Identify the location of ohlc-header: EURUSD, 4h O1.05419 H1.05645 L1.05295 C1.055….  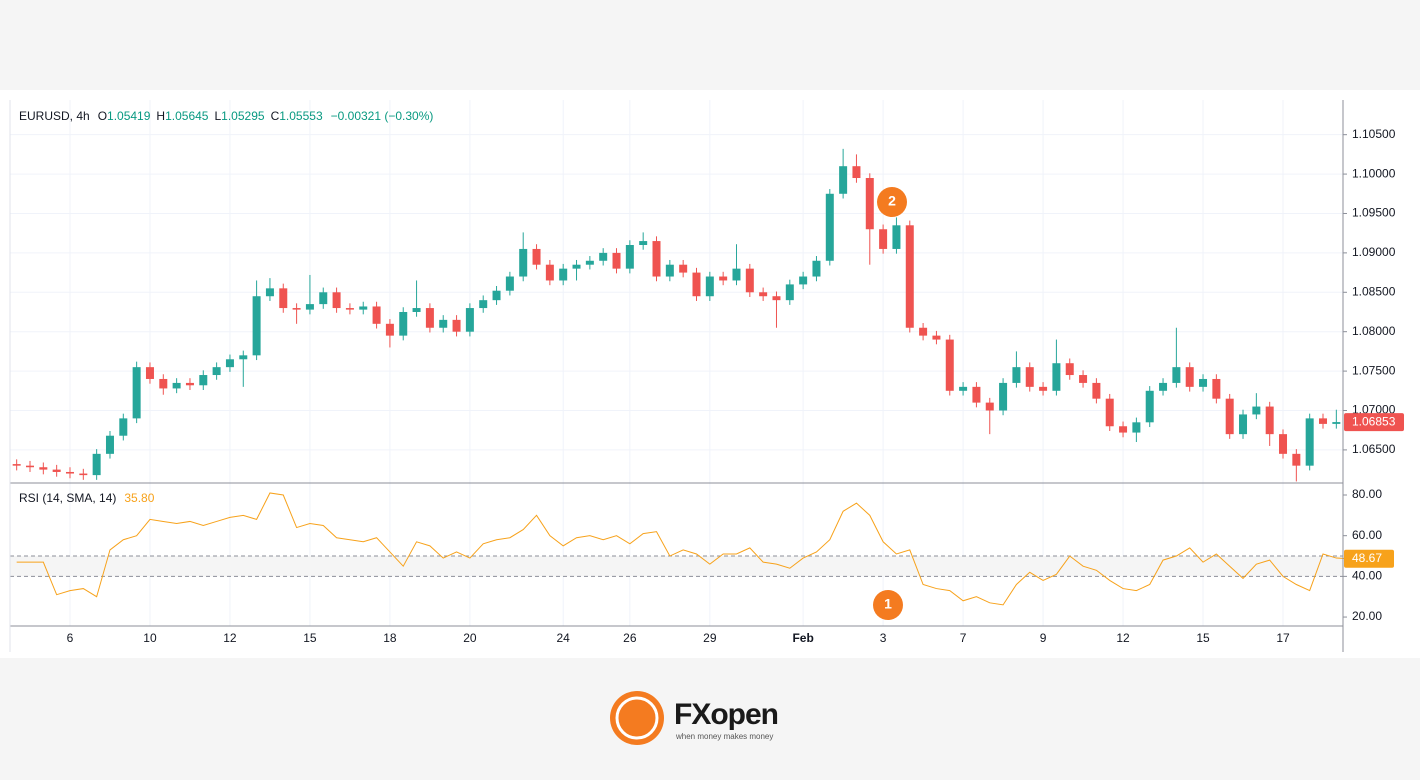
(226, 116).